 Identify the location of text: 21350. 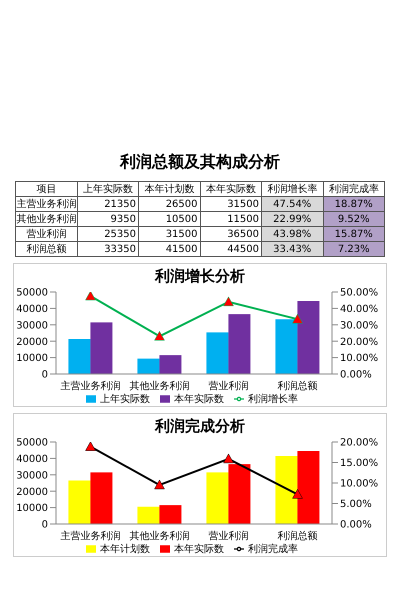
(120, 204).